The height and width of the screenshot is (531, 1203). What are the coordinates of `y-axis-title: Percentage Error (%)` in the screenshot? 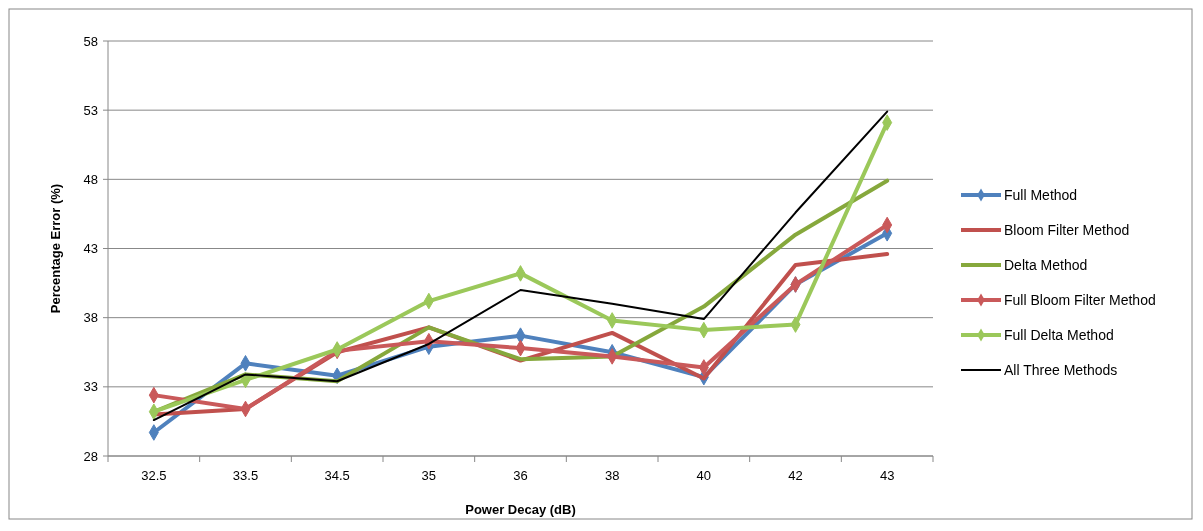 It's located at (55, 248).